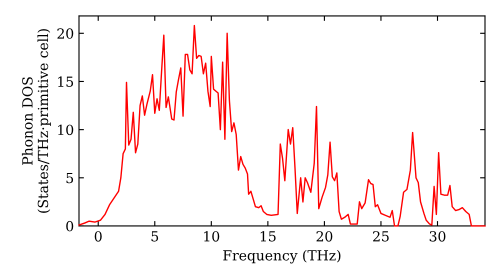 The height and width of the screenshot is (280, 500). Describe the element at coordinates (381, 236) in the screenshot. I see `x-tick-label: 25` at that location.